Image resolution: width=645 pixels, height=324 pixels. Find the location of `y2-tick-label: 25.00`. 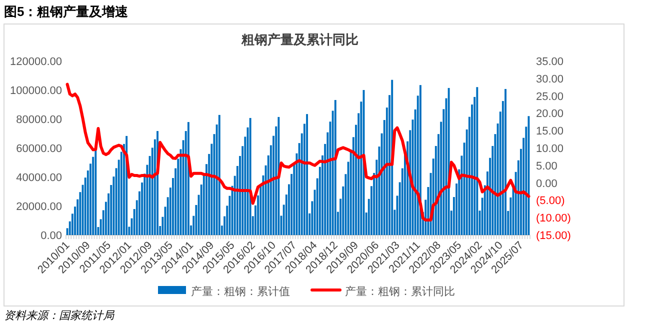

y2-tick-label: 25.00 is located at coordinates (550, 96).